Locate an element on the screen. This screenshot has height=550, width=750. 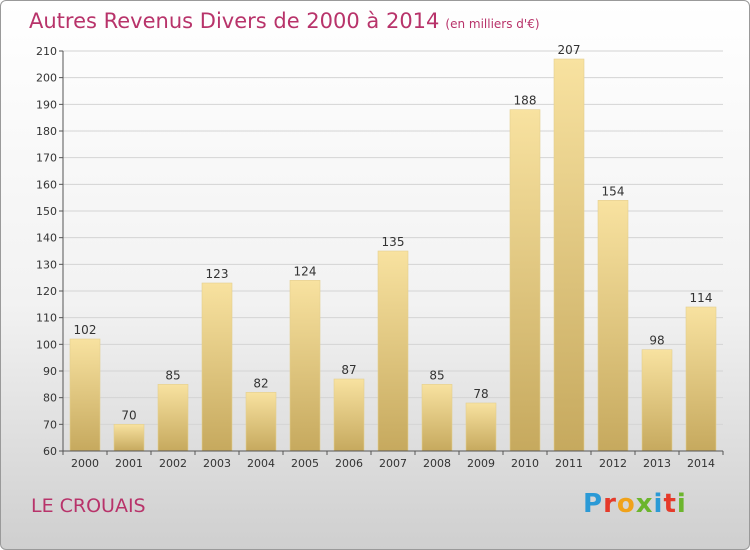
logo-letter: r is located at coordinates (610, 504).